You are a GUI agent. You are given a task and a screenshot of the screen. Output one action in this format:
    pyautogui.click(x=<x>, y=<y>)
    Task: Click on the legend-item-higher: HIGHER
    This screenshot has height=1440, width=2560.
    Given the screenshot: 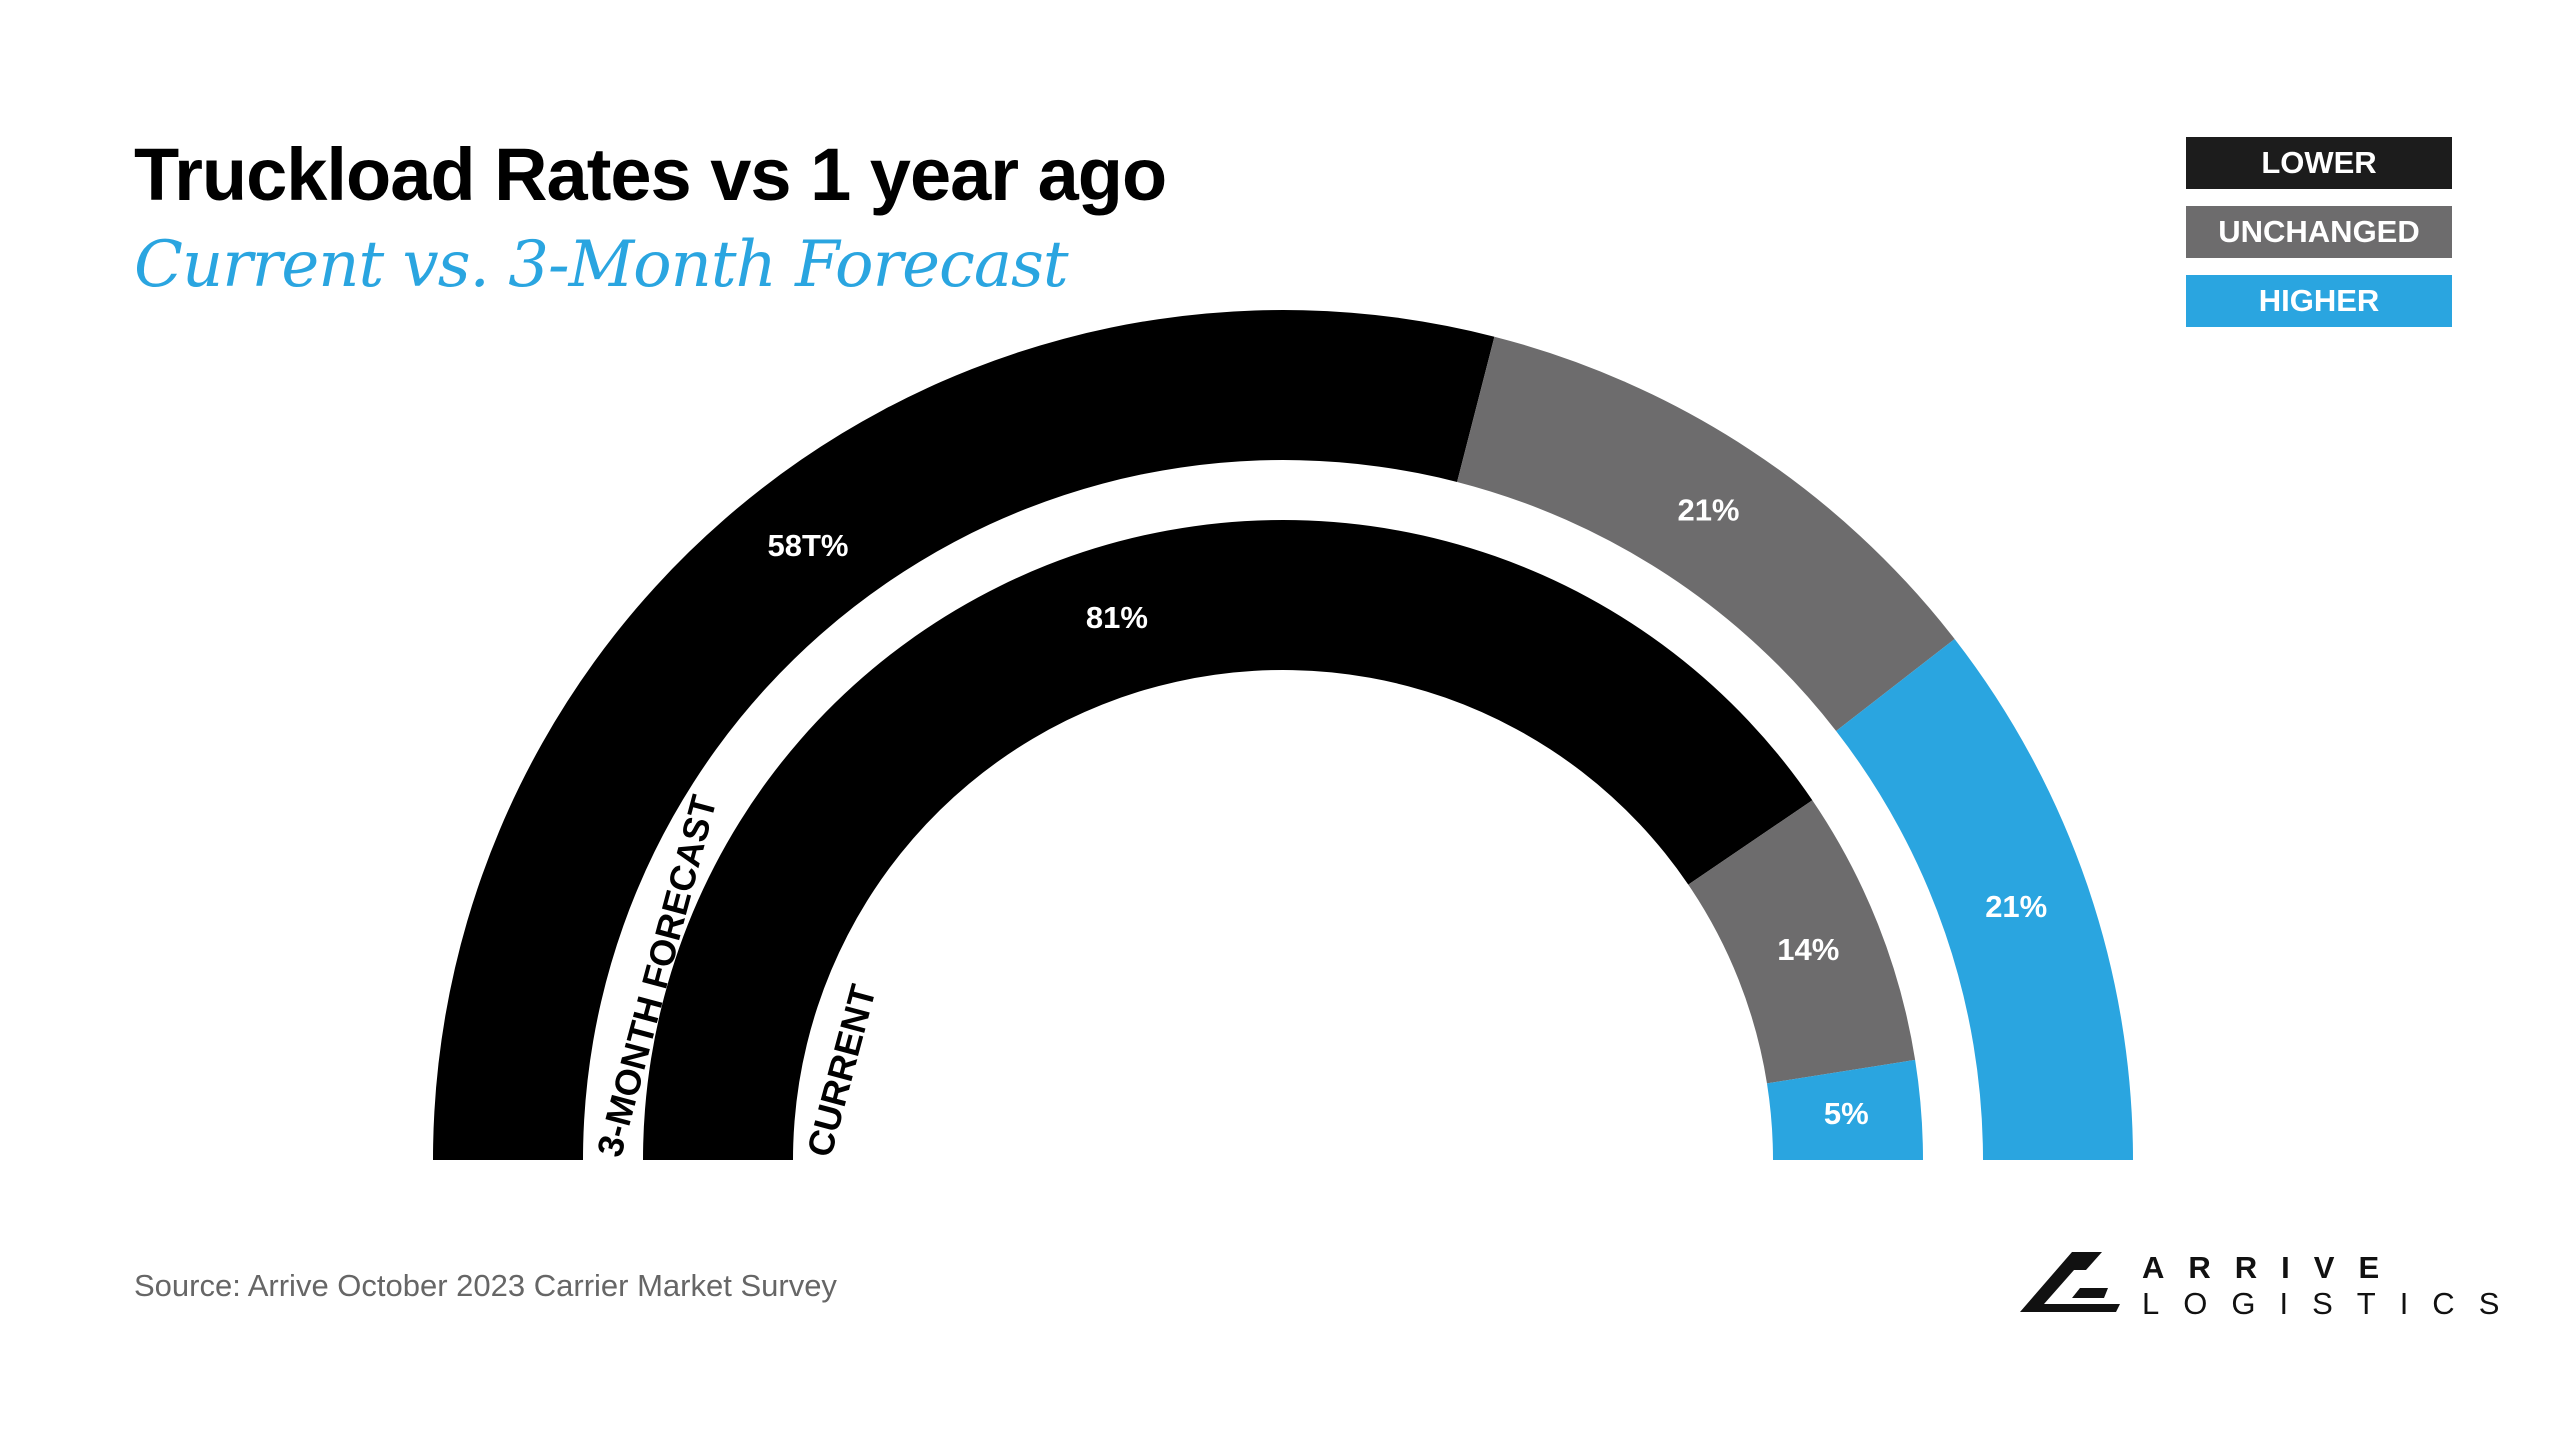 What is the action you would take?
    pyautogui.click(x=2319, y=301)
    